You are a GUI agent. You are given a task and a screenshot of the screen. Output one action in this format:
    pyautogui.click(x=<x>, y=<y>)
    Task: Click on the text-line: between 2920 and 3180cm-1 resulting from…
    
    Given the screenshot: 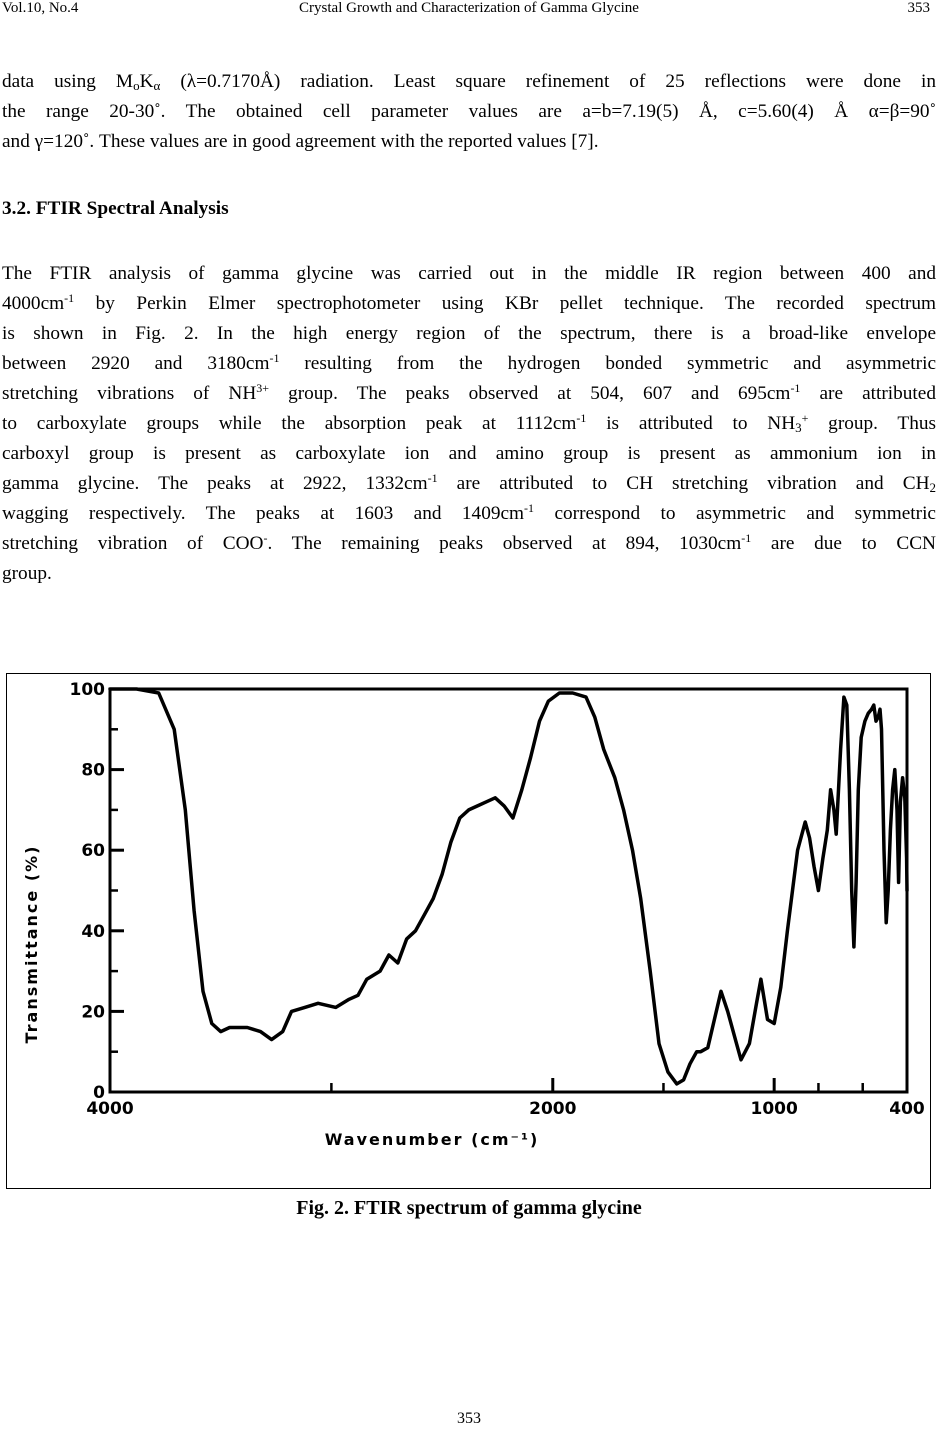 What is the action you would take?
    pyautogui.click(x=469, y=362)
    